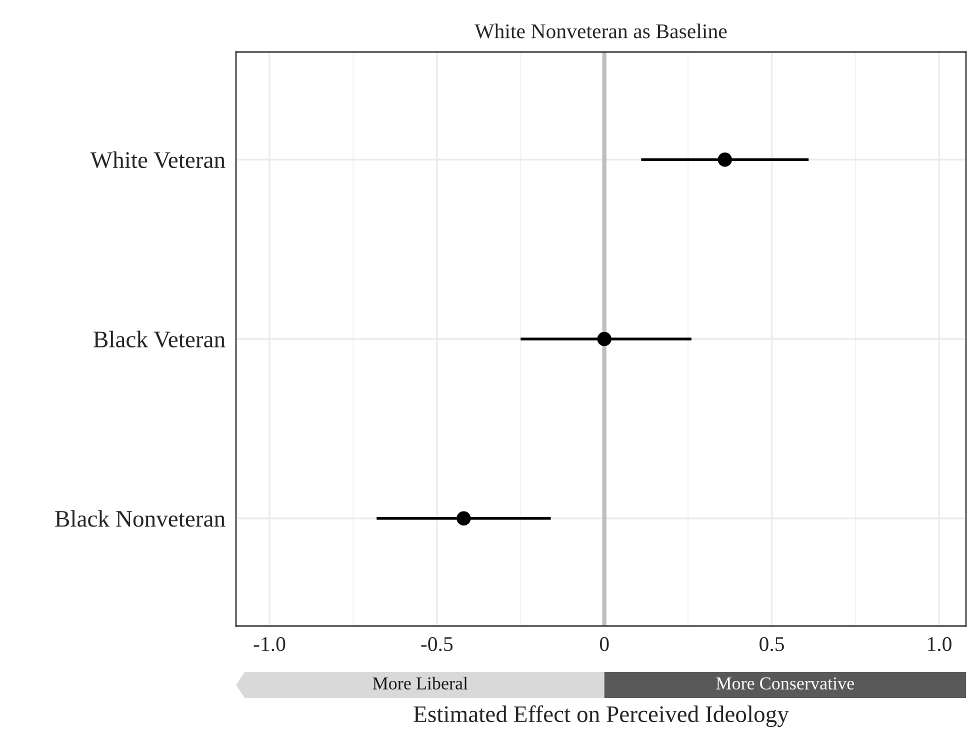 The height and width of the screenshot is (738, 967). I want to click on text: More Conservative, so click(785, 683).